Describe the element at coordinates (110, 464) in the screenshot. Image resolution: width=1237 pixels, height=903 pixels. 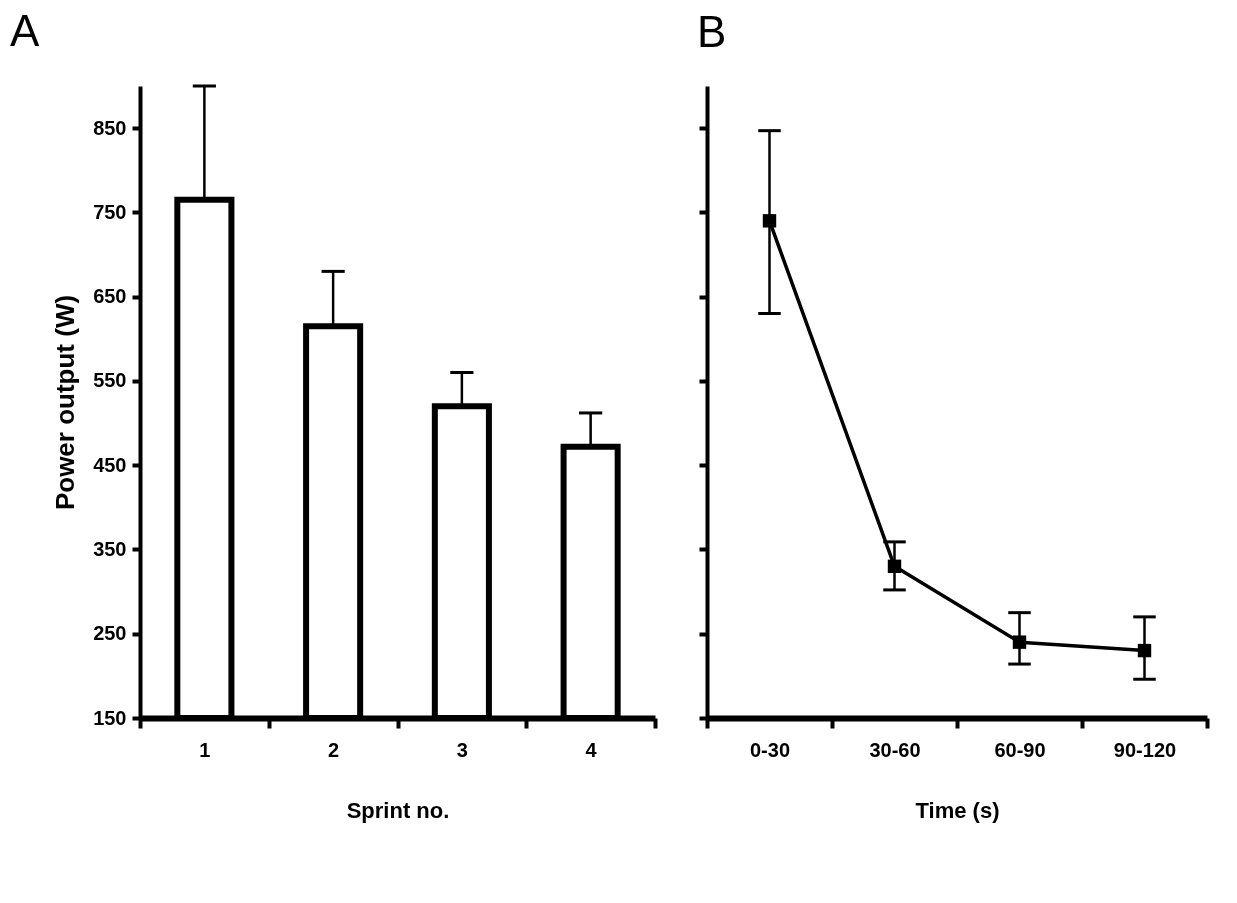
I see `y-tick-label: 450` at that location.